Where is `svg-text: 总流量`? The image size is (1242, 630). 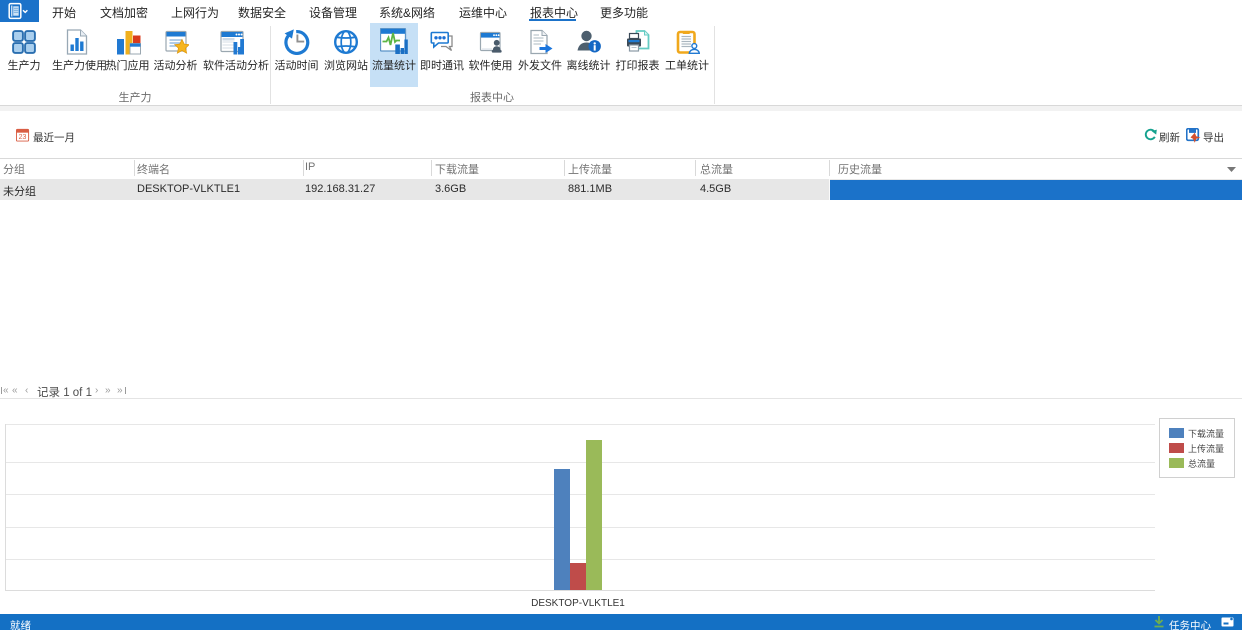
svg-text: 总流量 is located at coordinates (1201, 463).